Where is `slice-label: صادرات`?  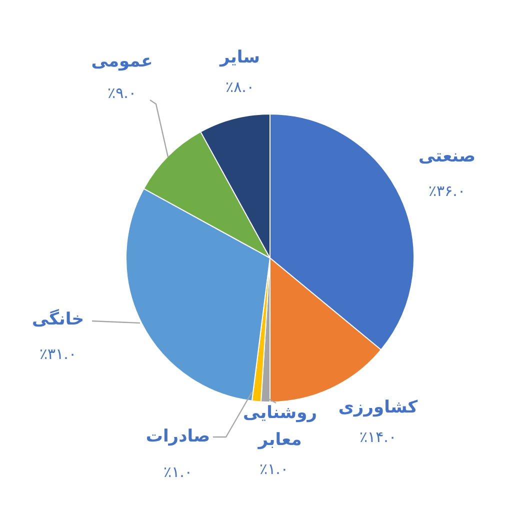 slice-label: صادرات is located at coordinates (178, 436).